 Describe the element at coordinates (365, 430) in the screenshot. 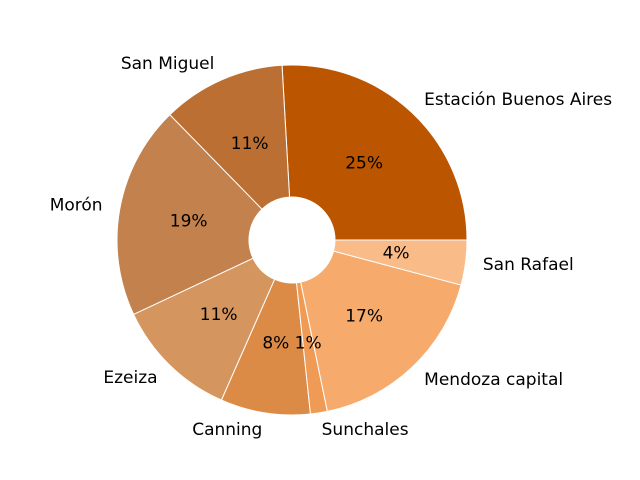

I see `category-label-5: Sunchales` at that location.